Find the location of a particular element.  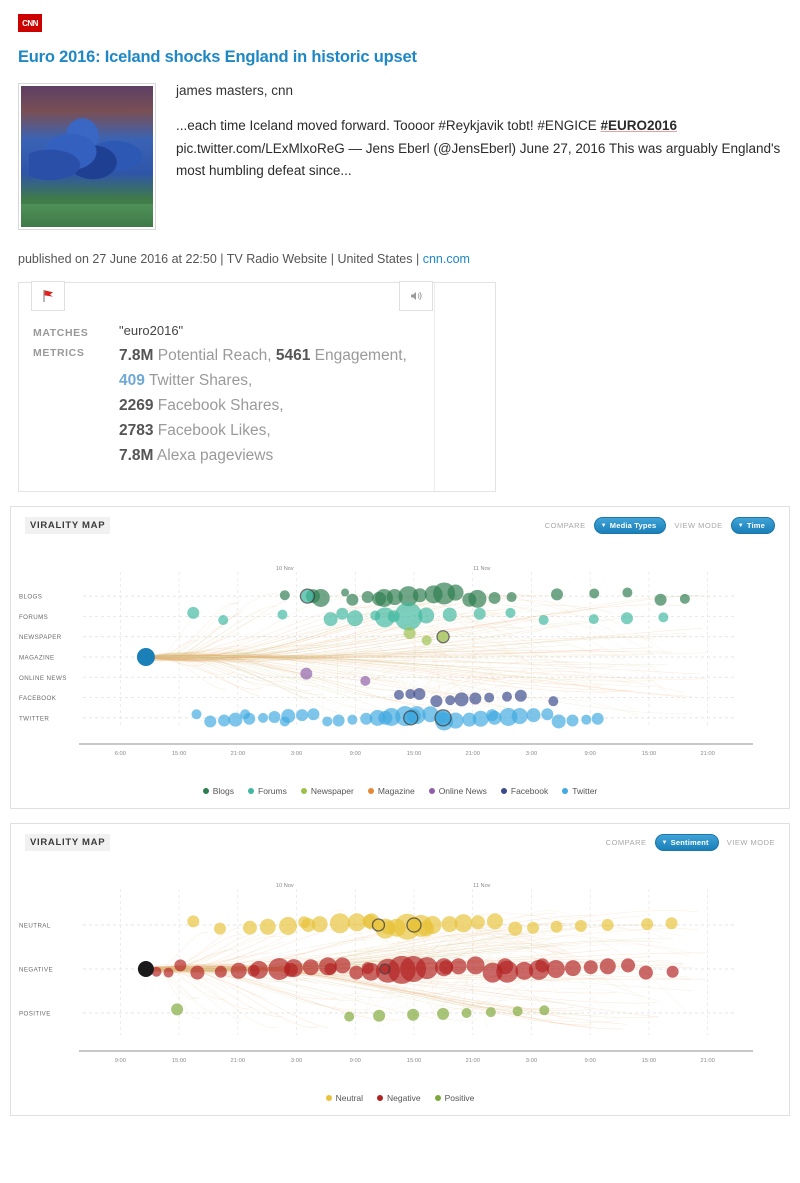

legend-item: Facebook is located at coordinates (524, 791).